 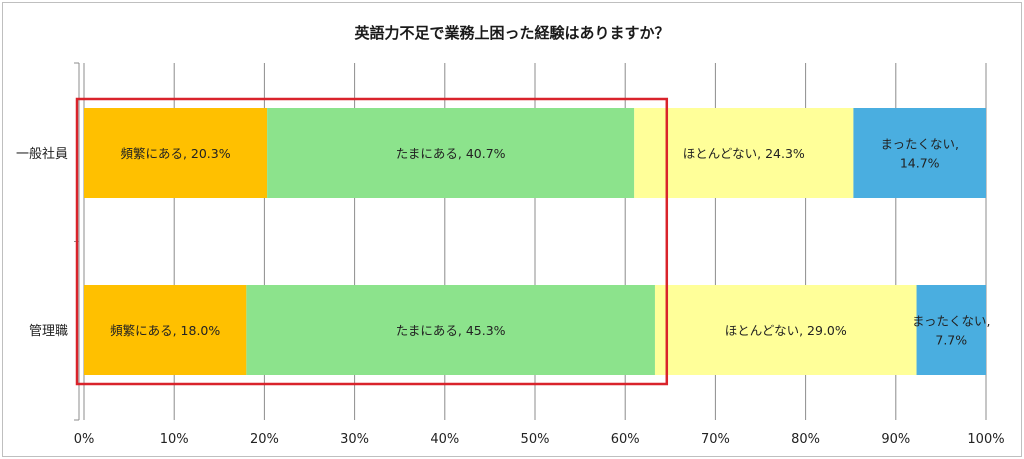 I want to click on data-label: ほとんどない, 29.0%, so click(x=786, y=330).